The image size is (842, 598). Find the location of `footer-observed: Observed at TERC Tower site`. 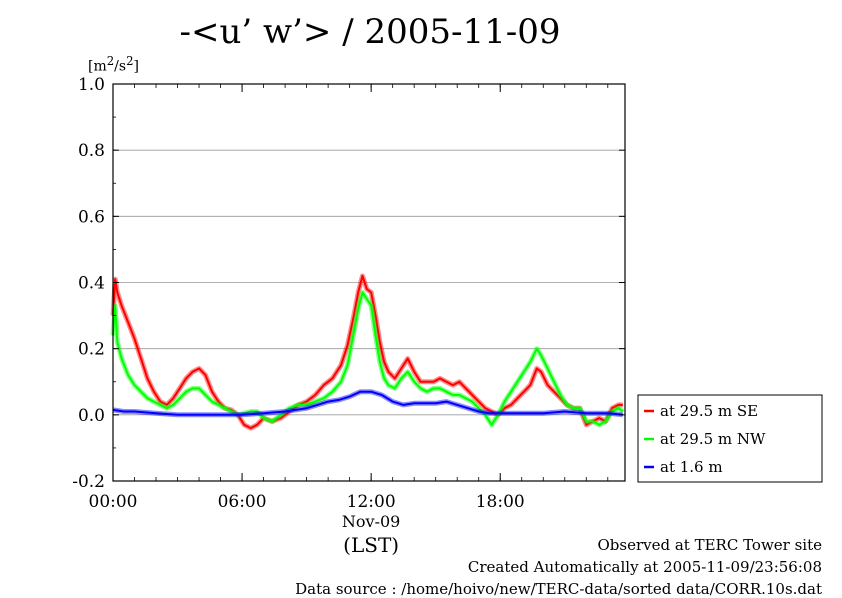

footer-observed: Observed at TERC Tower site is located at coordinates (709, 545).